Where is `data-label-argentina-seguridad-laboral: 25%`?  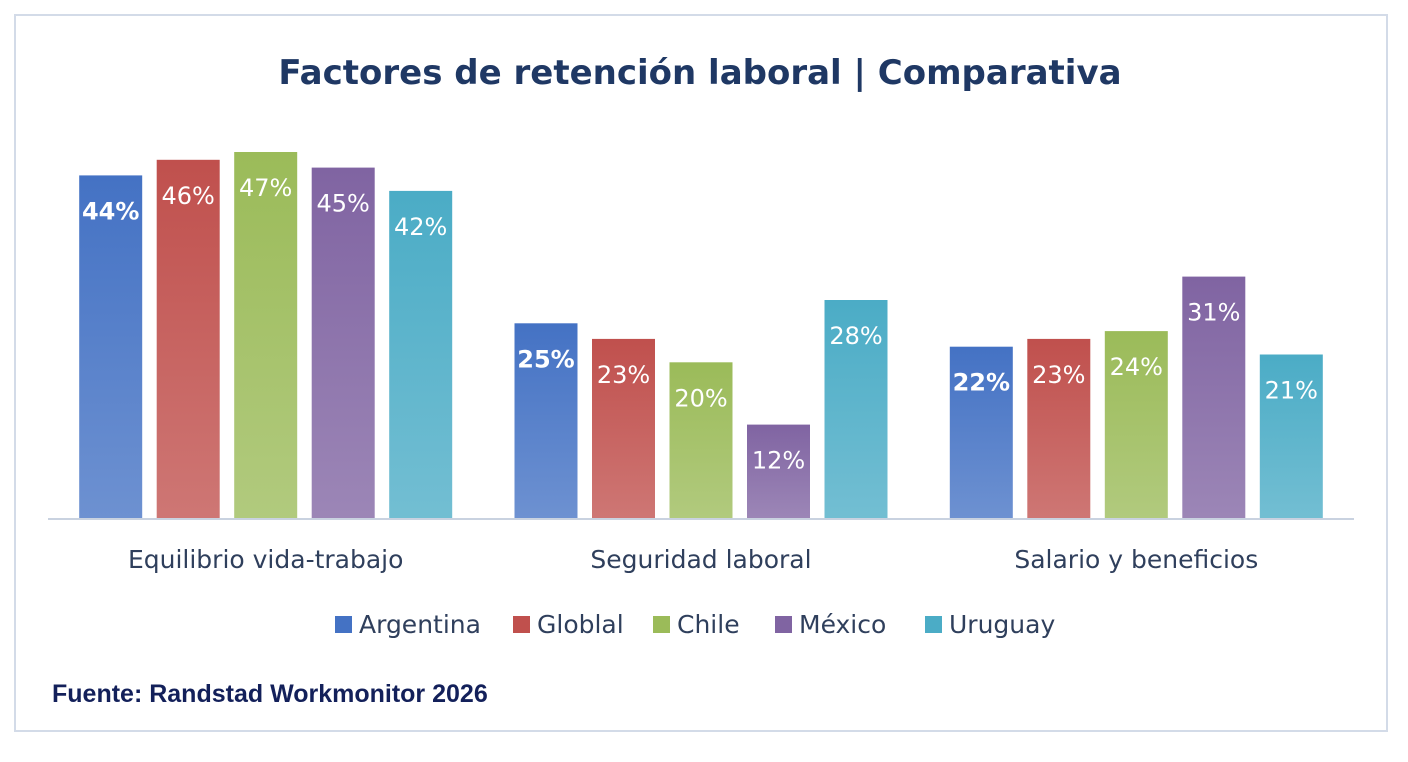 data-label-argentina-seguridad-laboral: 25% is located at coordinates (545, 359).